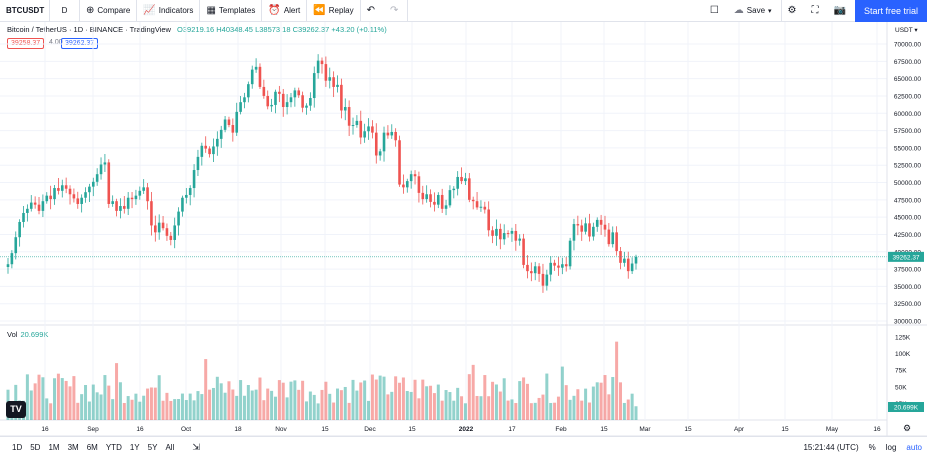 This screenshot has height=458, width=927. Describe the element at coordinates (891, 447) in the screenshot. I see `log-toggle: log` at that location.